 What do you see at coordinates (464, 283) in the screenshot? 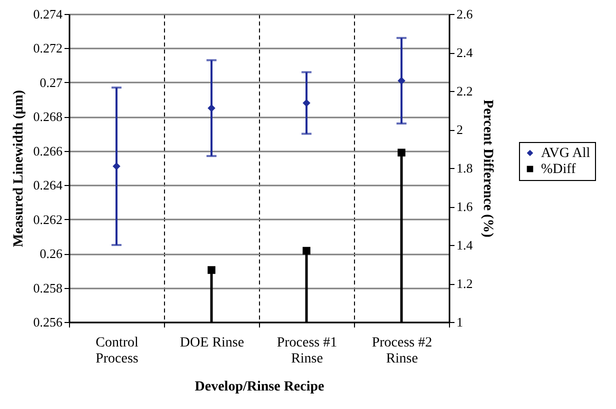
I see `y2-tick-label: 1.2` at bounding box center [464, 283].